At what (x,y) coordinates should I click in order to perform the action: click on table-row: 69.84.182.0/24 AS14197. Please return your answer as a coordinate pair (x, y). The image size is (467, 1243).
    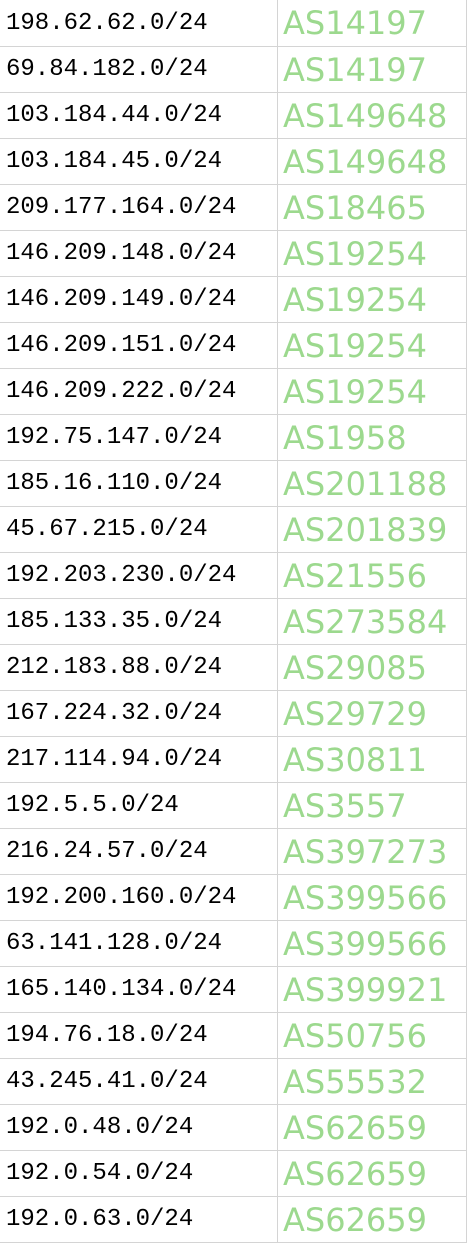
    Looking at the image, I should click on (233, 70).